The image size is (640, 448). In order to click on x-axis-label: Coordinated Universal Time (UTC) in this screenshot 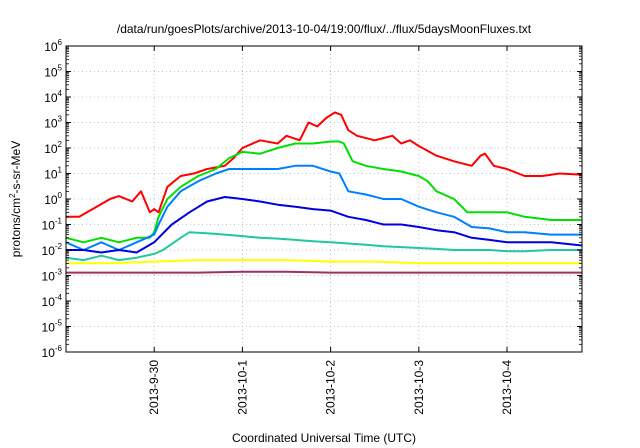, I will do `click(324, 438)`.